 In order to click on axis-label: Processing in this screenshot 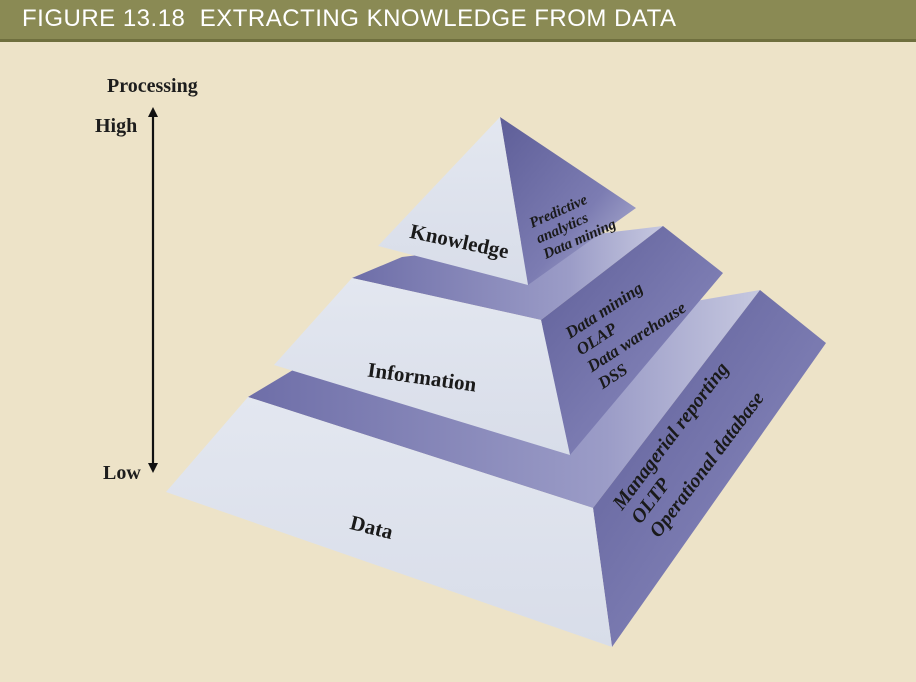, I will do `click(152, 86)`.